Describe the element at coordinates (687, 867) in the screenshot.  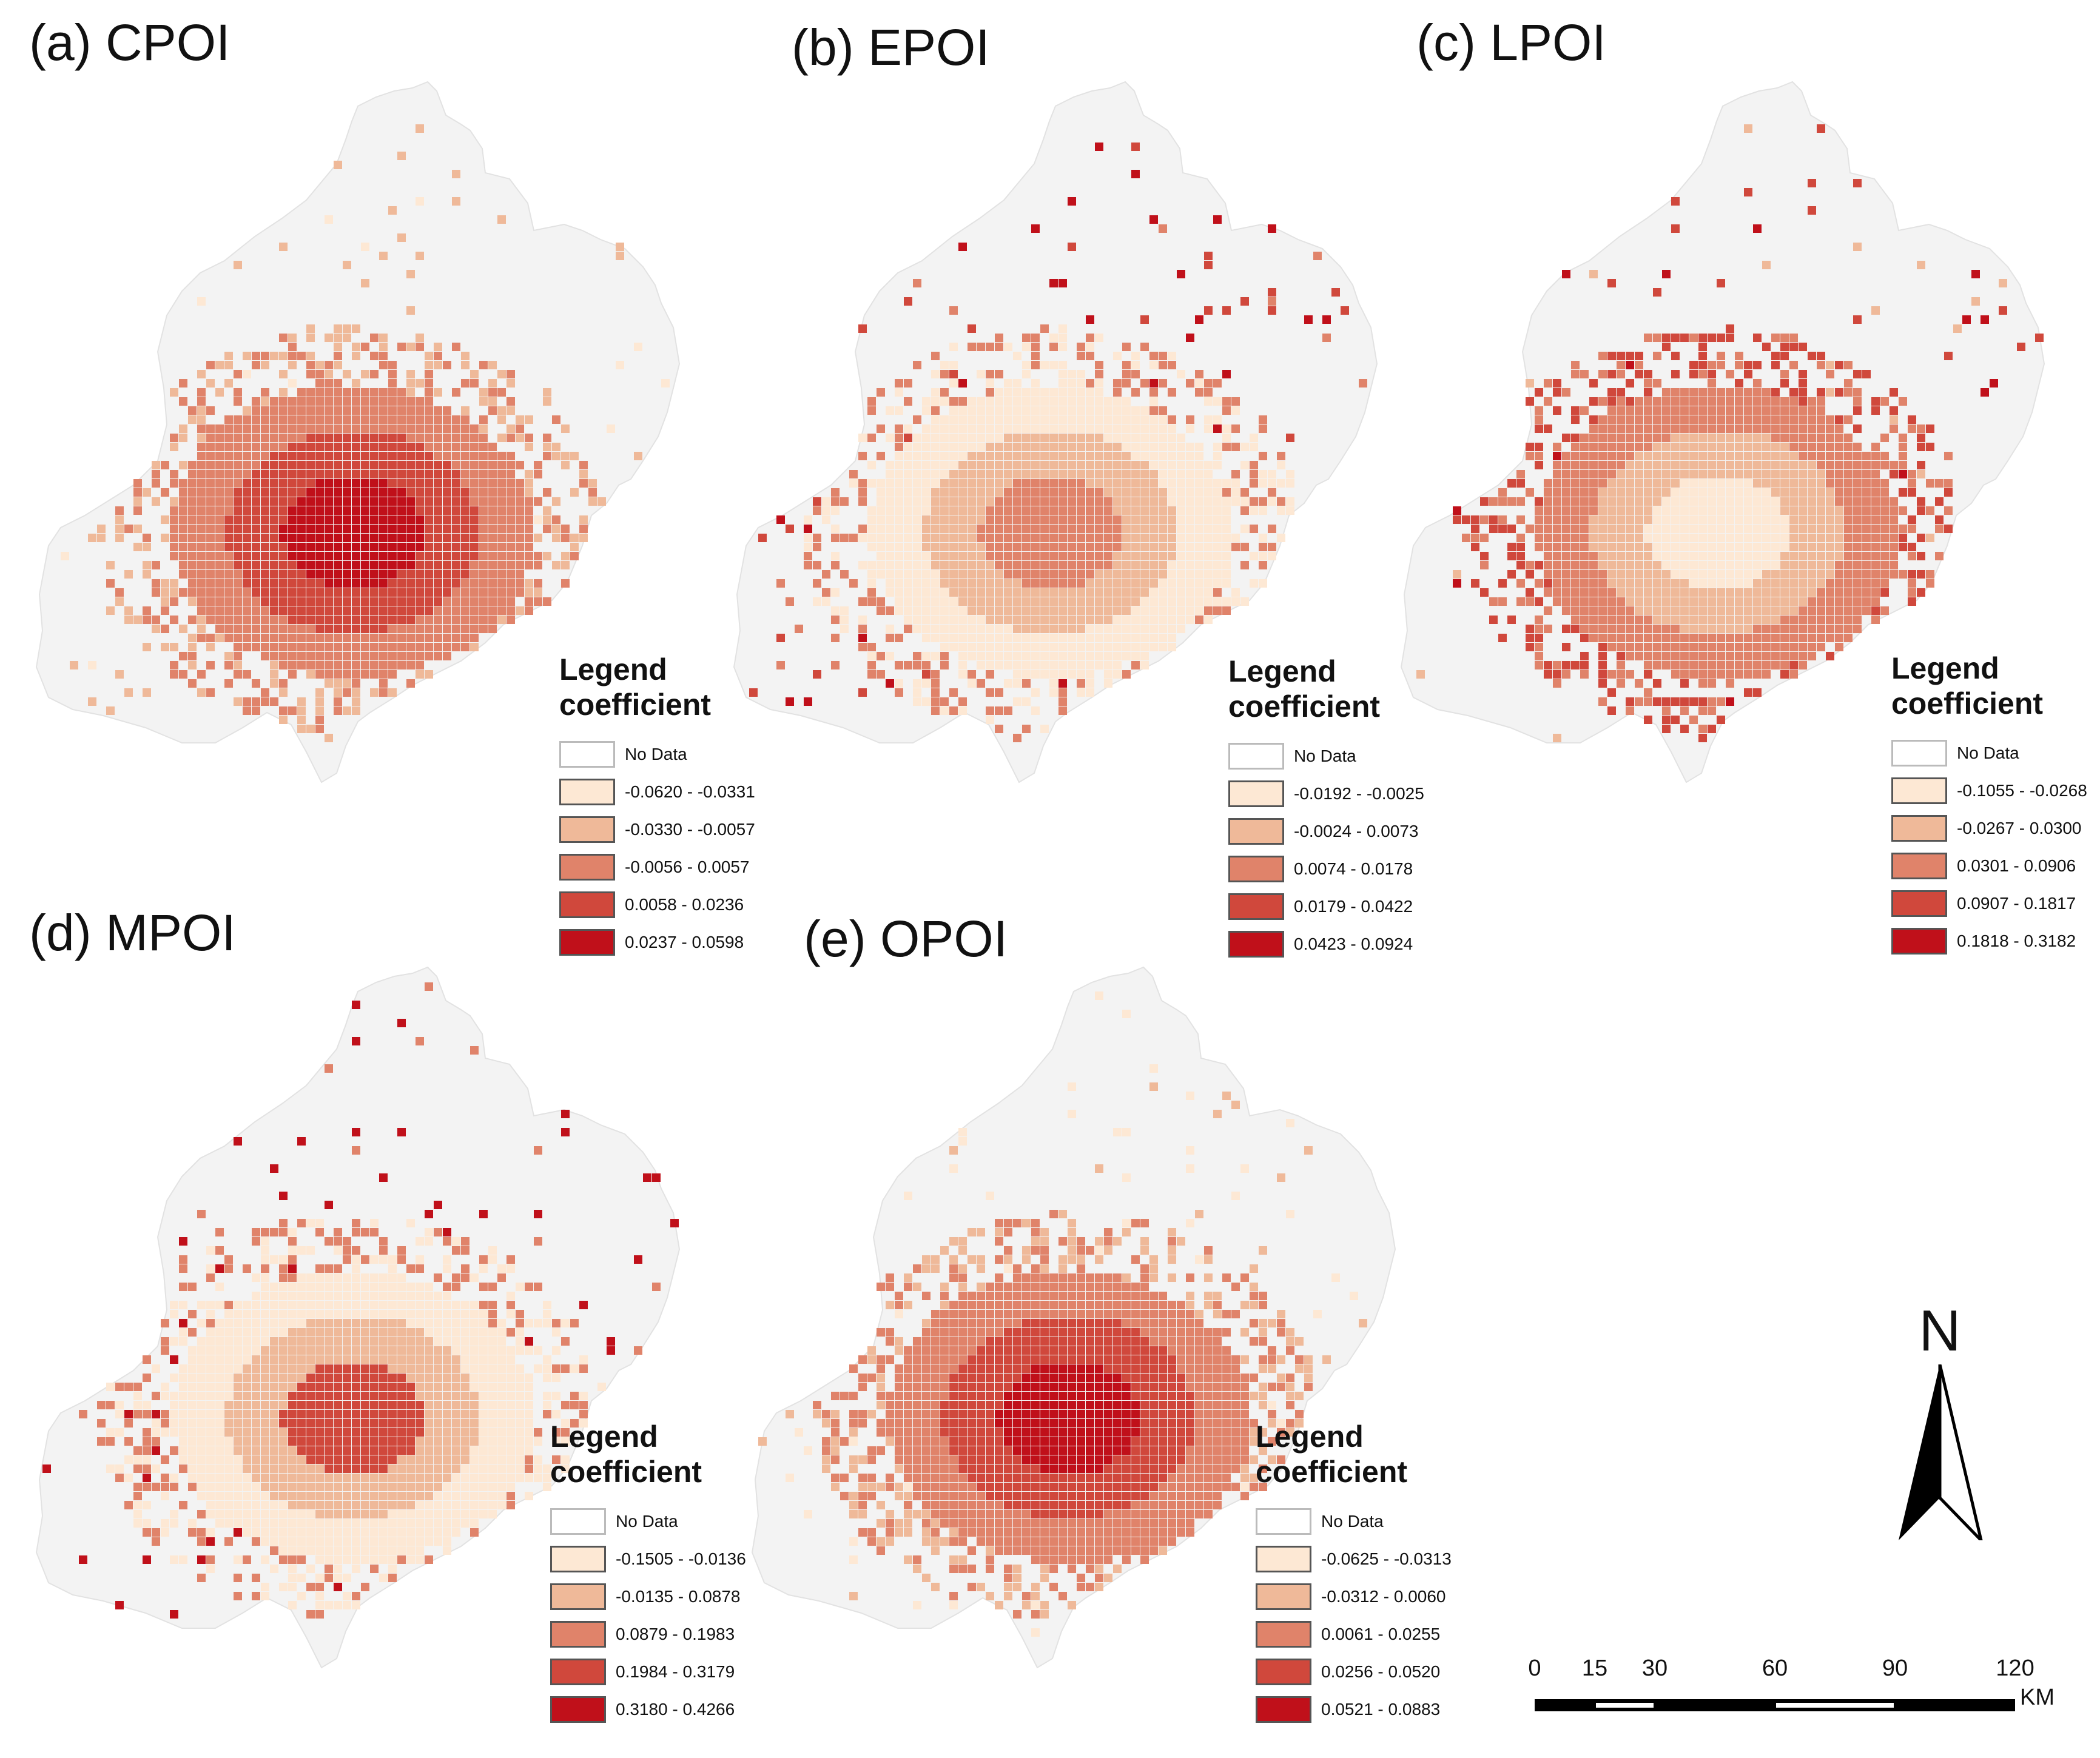
I see `legend-label: -0.0056 - 0.0057` at that location.